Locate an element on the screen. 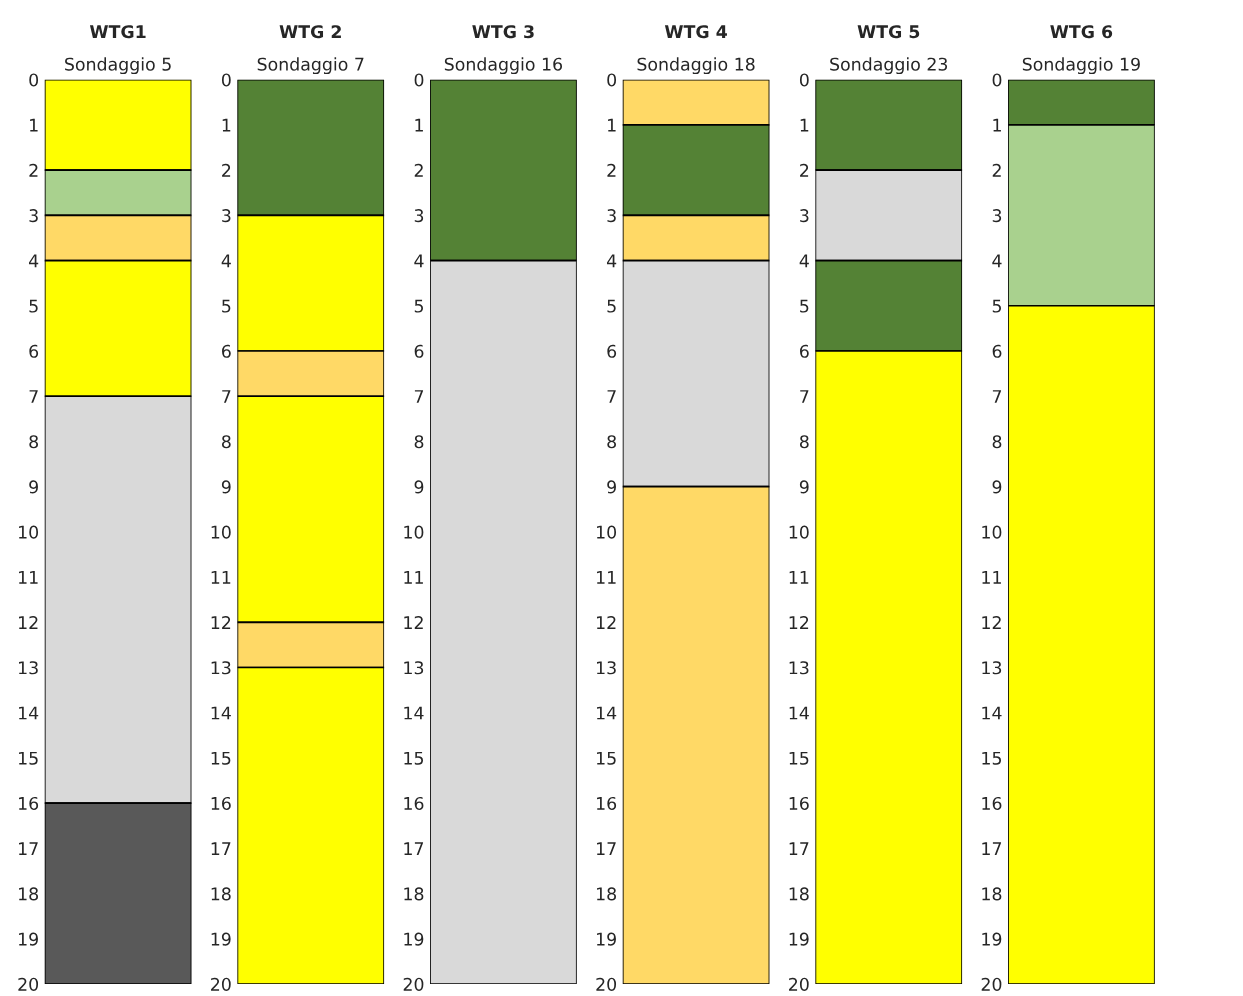  chart-title: WTG 3 is located at coordinates (503, 32).